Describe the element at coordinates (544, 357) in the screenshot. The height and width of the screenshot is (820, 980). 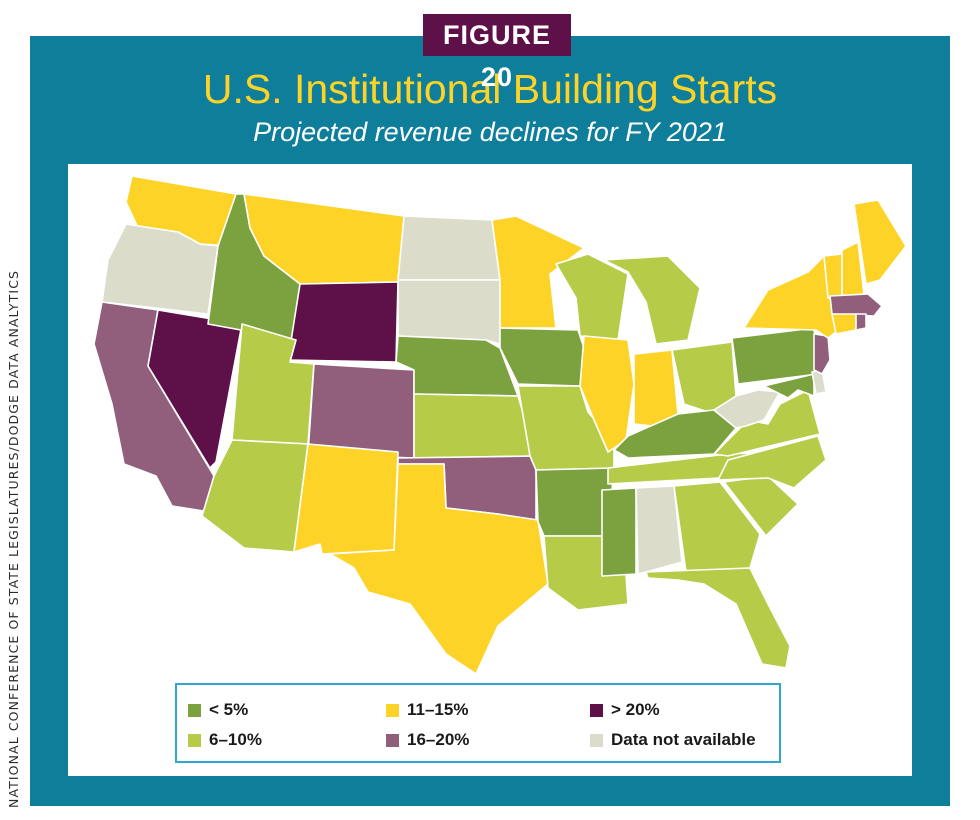
I see `state-IA` at that location.